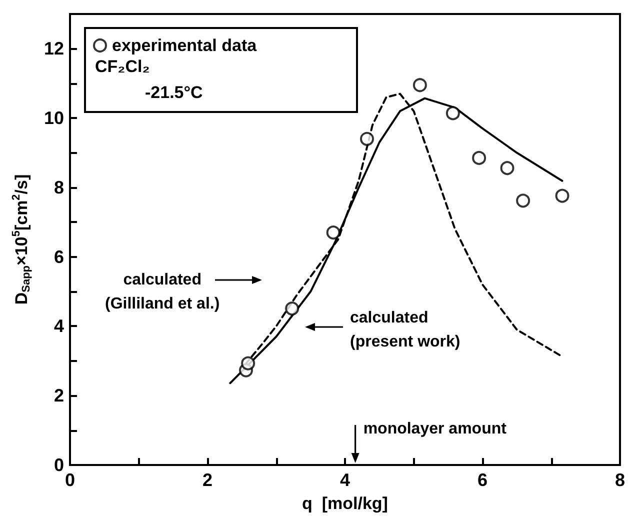 Image resolution: width=629 pixels, height=518 pixels. What do you see at coordinates (162, 292) in the screenshot?
I see `text: calculated (Gilliland et al.)` at bounding box center [162, 292].